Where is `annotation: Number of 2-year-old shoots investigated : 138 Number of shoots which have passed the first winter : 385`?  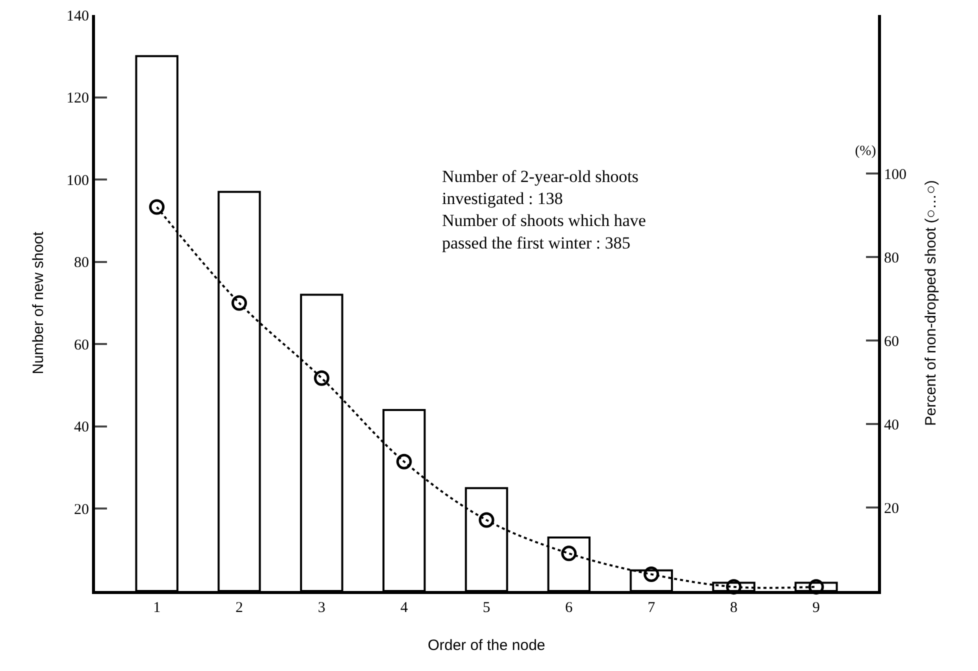 annotation: Number of 2-year-old shoots investigated : 138 Number of shoots which have passed the first winter : 385 is located at coordinates (544, 209).